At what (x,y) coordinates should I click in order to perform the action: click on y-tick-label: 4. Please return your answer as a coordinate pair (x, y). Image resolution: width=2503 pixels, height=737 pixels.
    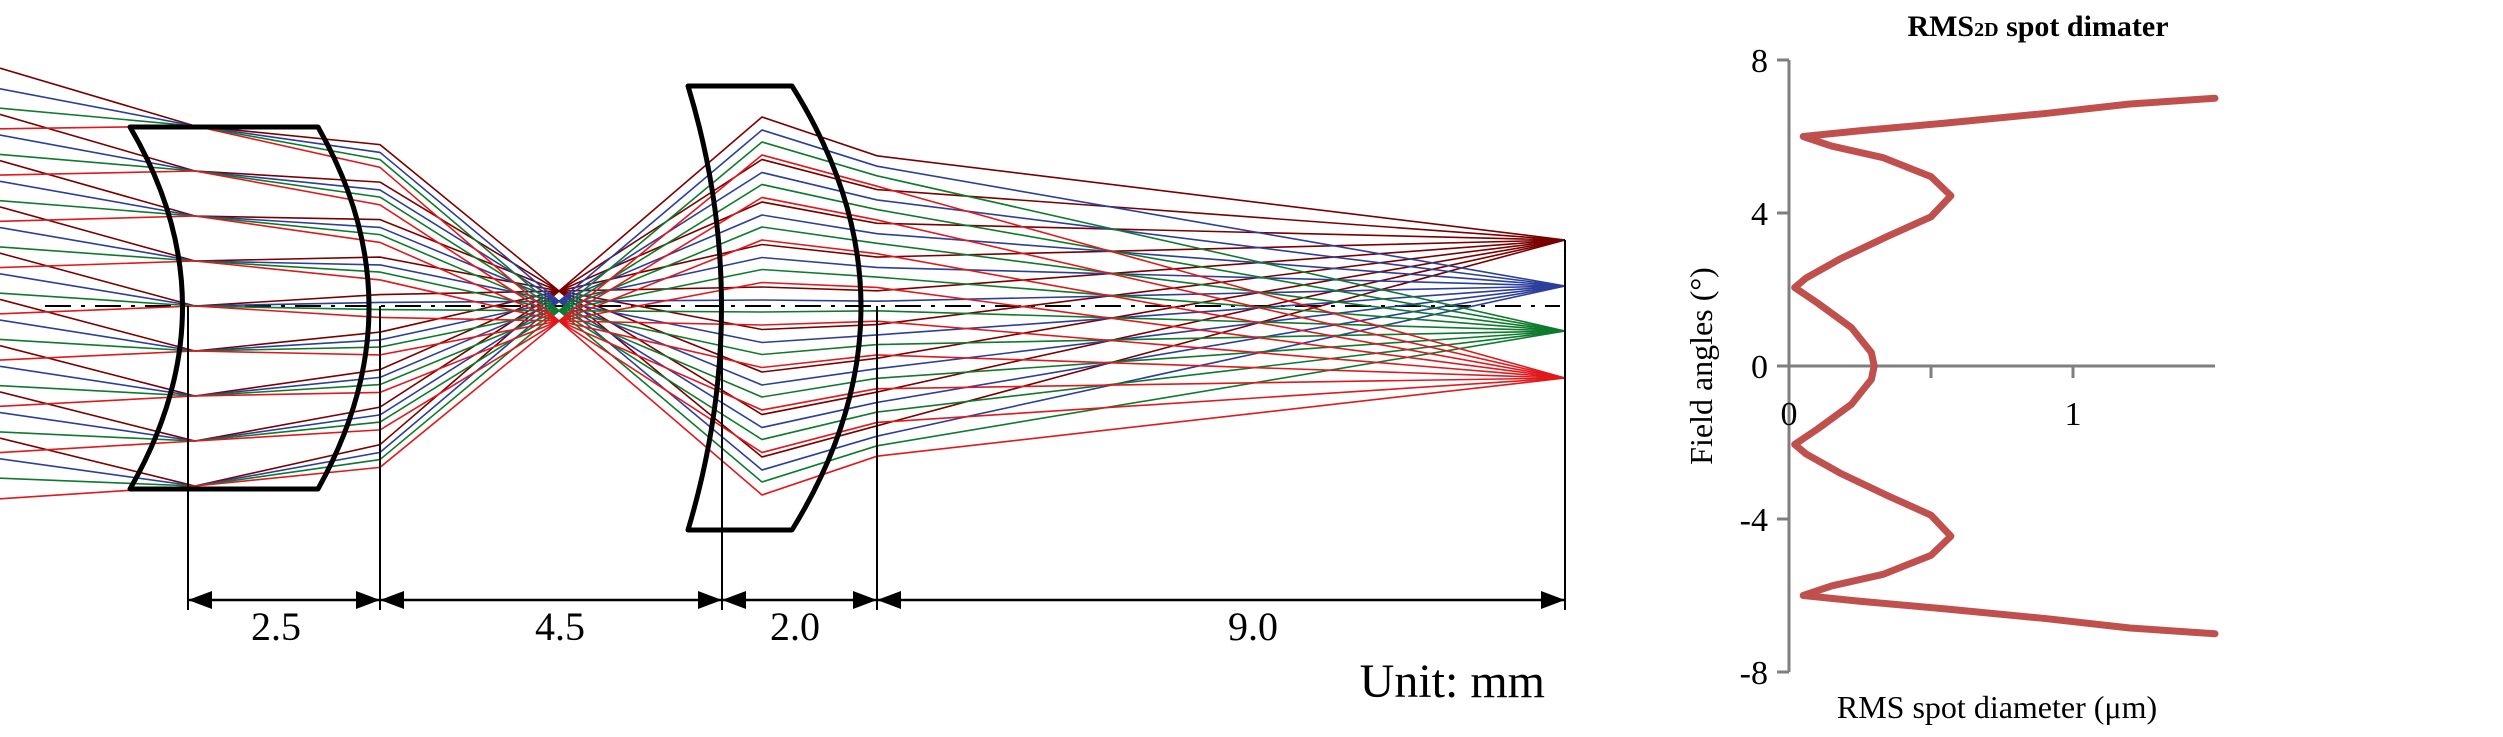
    Looking at the image, I should click on (1759, 214).